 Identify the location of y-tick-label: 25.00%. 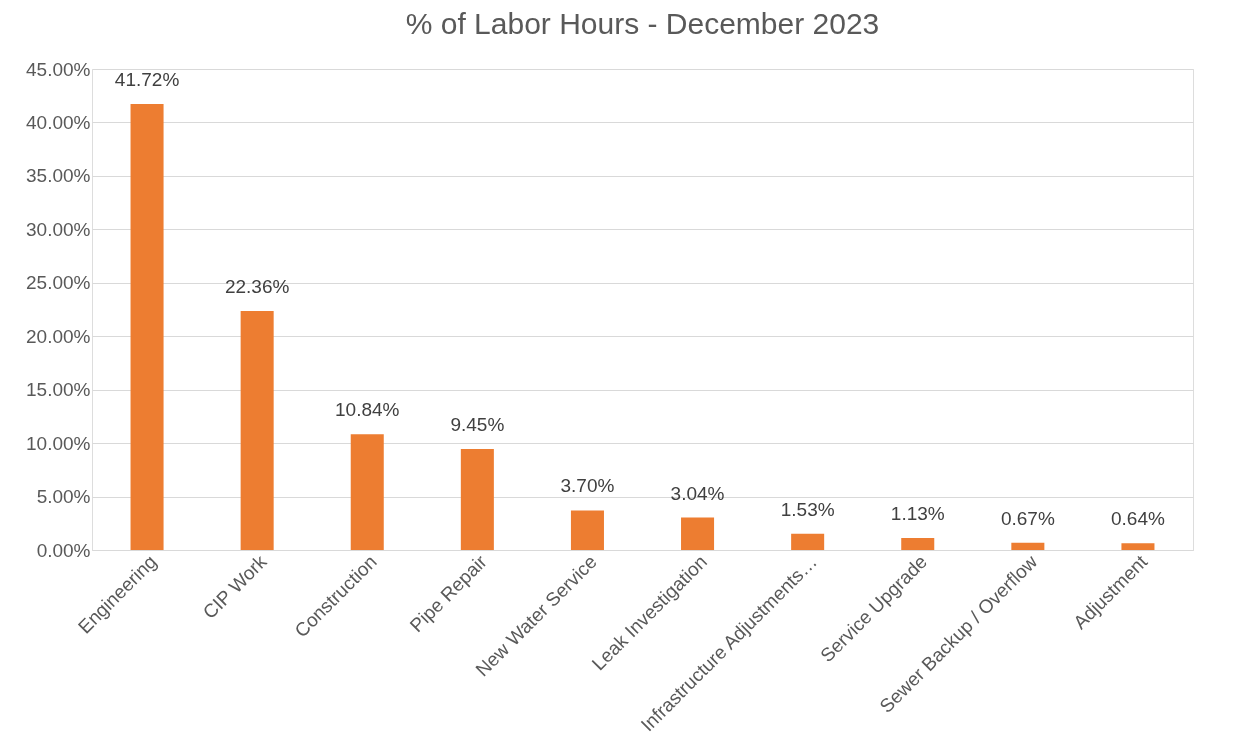
(58, 283).